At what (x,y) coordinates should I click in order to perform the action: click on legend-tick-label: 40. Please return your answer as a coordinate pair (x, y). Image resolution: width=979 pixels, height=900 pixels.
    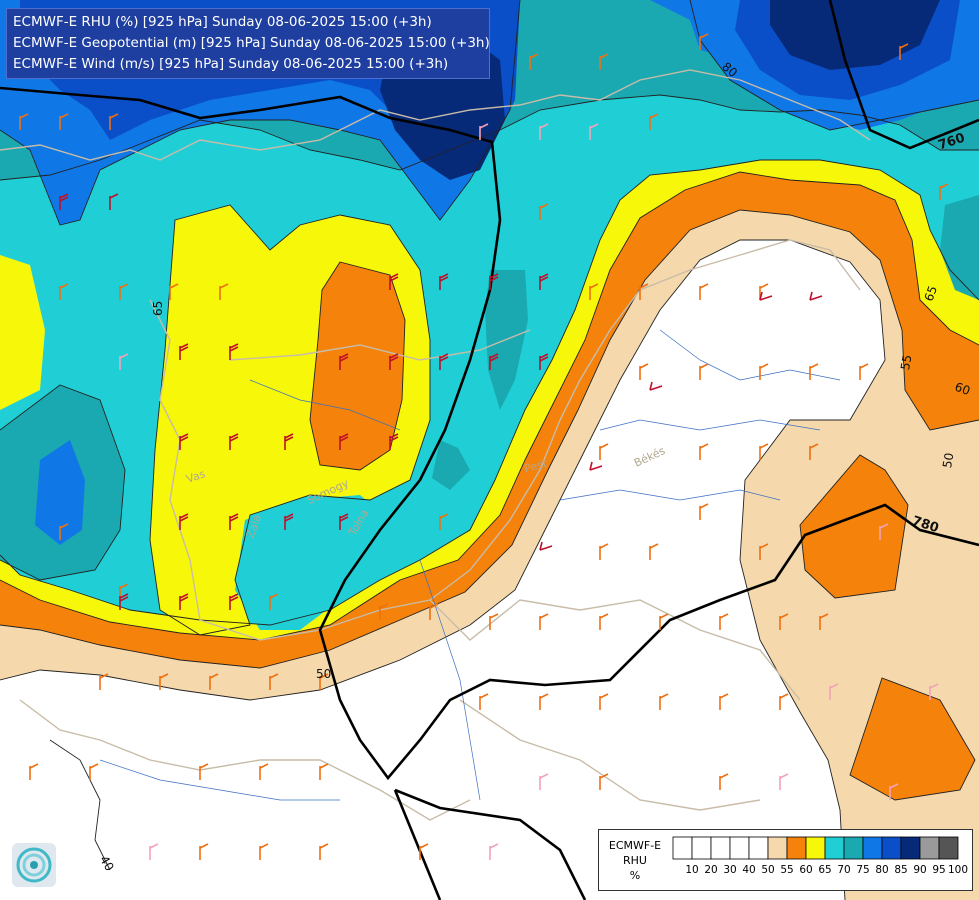
    Looking at the image, I should click on (748, 870).